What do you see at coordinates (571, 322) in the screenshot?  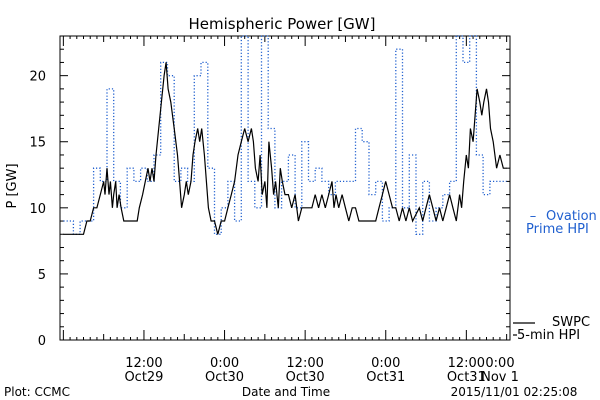 I see `legend-swpc-line1: SWPC` at bounding box center [571, 322].